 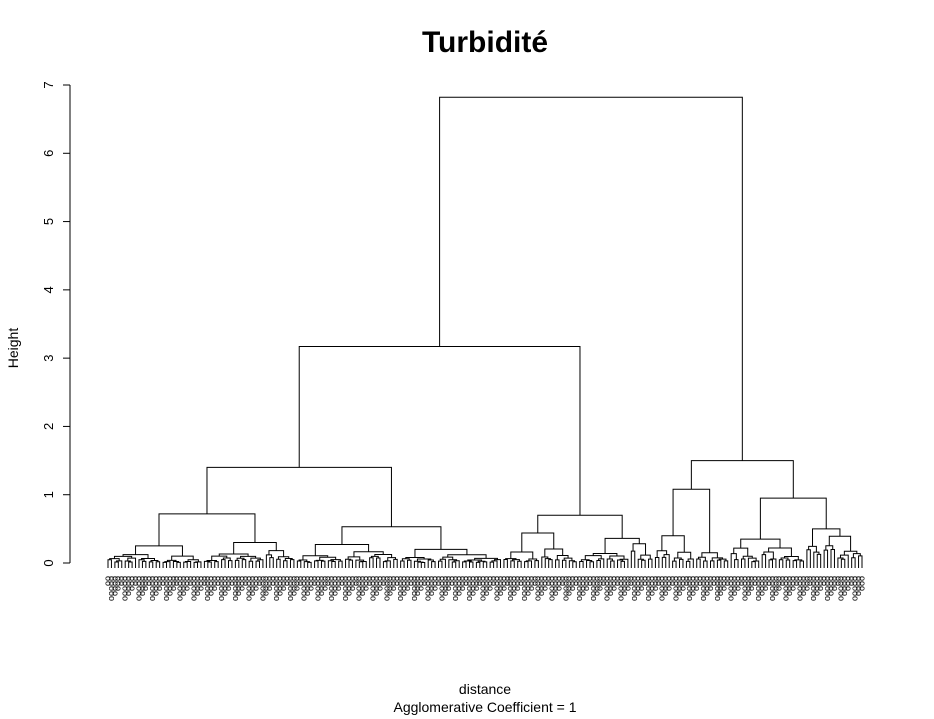 What do you see at coordinates (484, 707) in the screenshot?
I see `agglomerative-coefficient: Agglomerative Coefficient = 1` at bounding box center [484, 707].